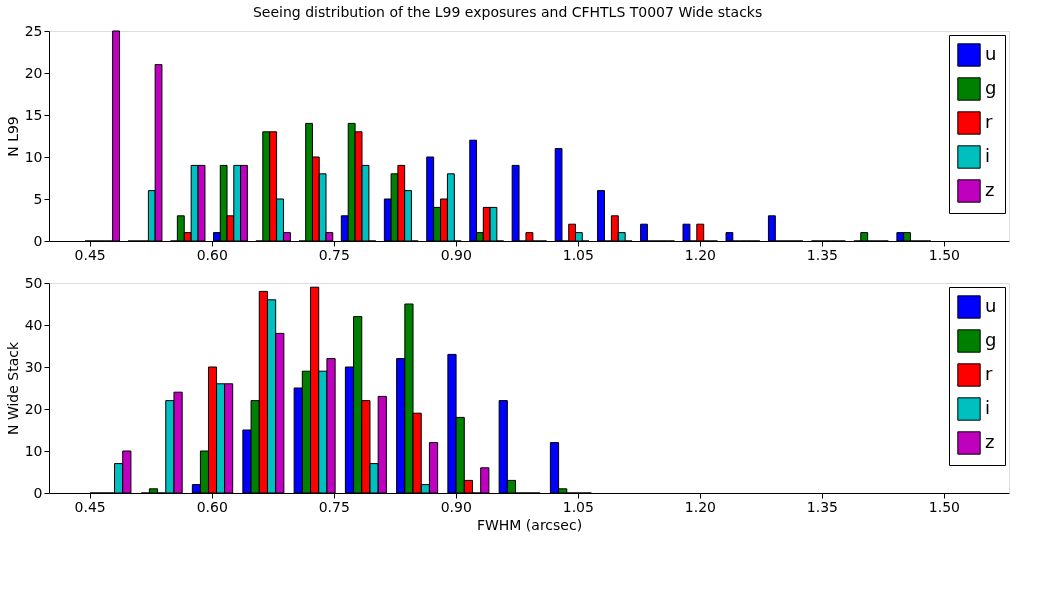  What do you see at coordinates (33, 282) in the screenshot?
I see `y-tick-label: 50` at bounding box center [33, 282].